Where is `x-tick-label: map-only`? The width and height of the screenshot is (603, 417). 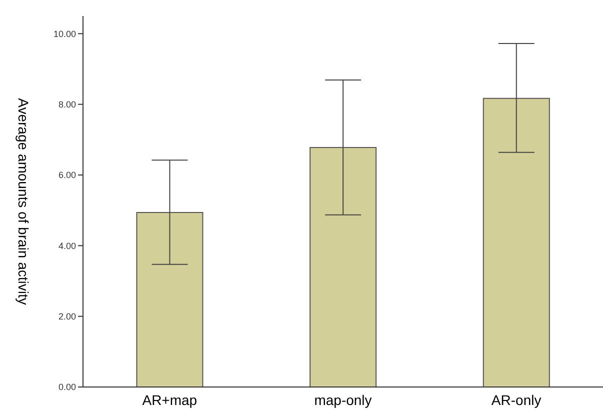
x-tick-label: map-only is located at coordinates (343, 400).